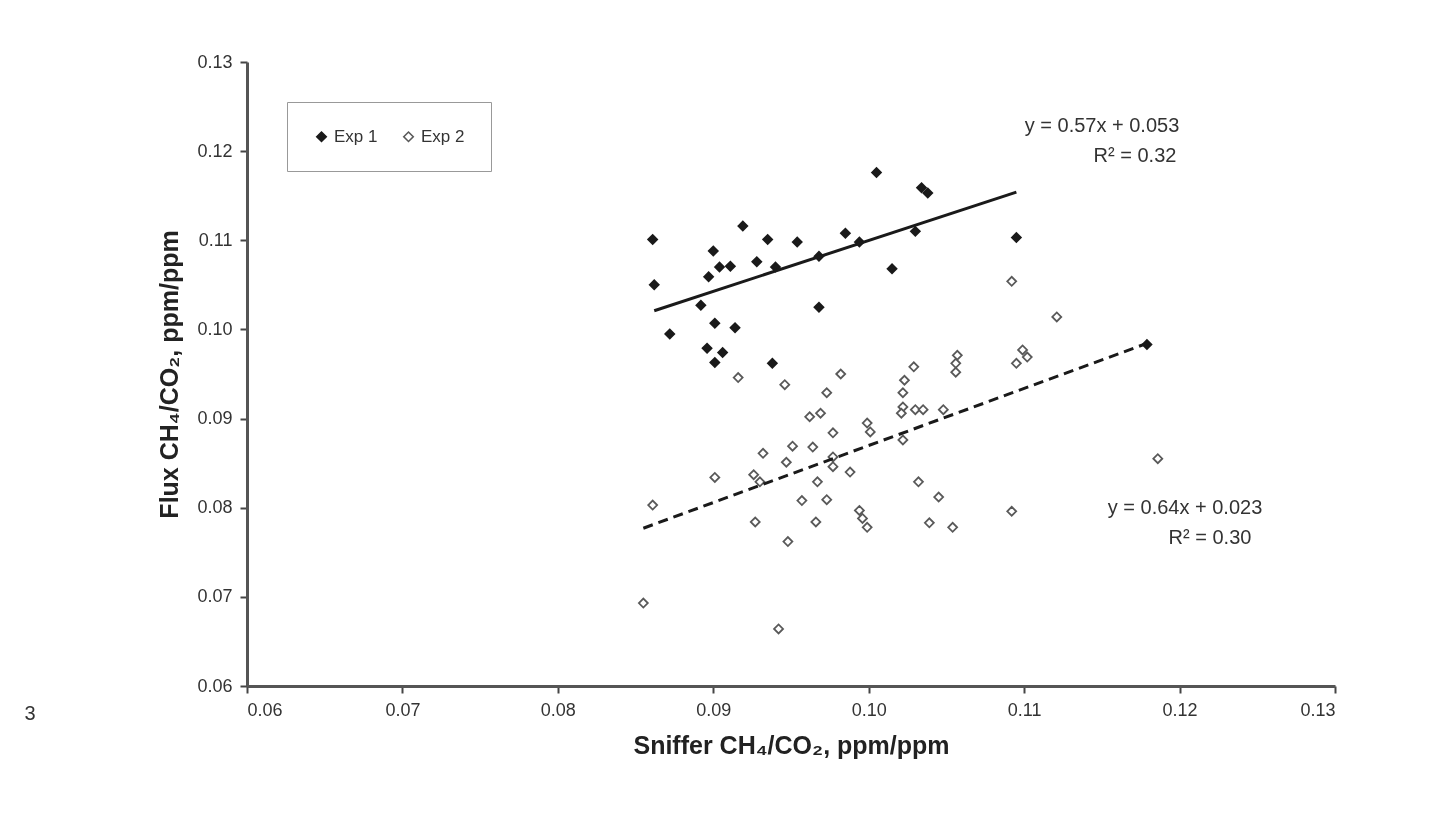  I want to click on x-tick-label: 0.08, so click(558, 709).